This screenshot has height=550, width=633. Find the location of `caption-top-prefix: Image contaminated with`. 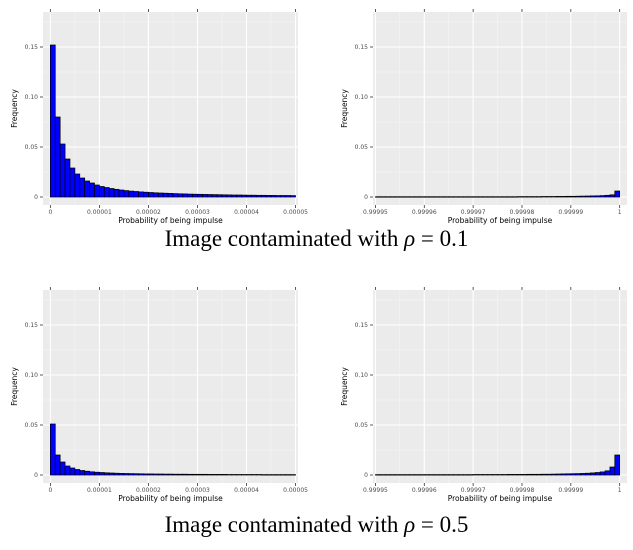

caption-top-prefix: Image contaminated with is located at coordinates (284, 238).